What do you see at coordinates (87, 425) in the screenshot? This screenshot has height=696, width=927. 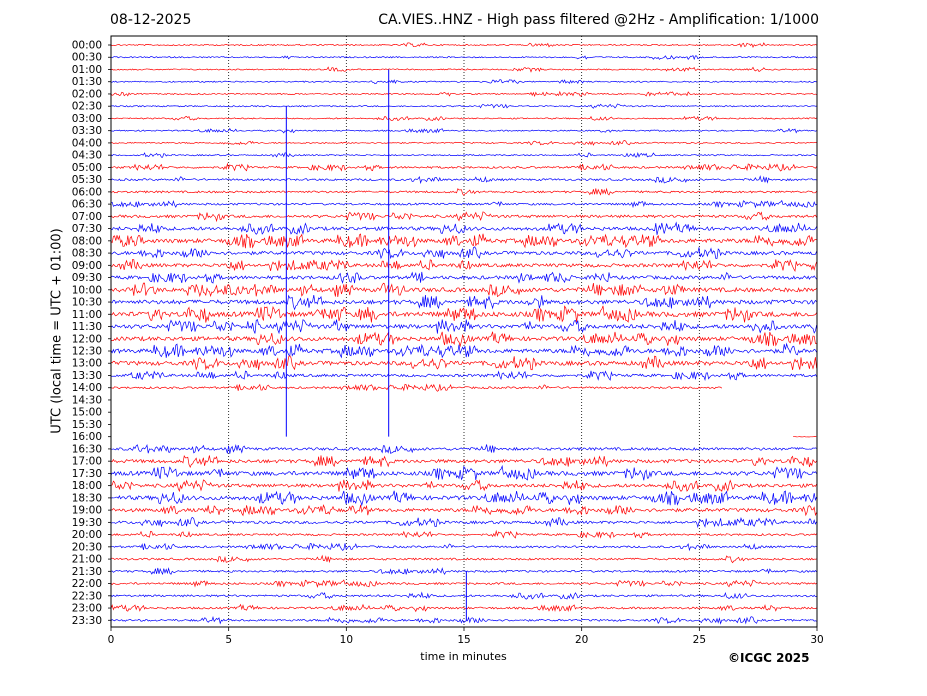 I see `y-tick-label: 15:30` at bounding box center [87, 425].